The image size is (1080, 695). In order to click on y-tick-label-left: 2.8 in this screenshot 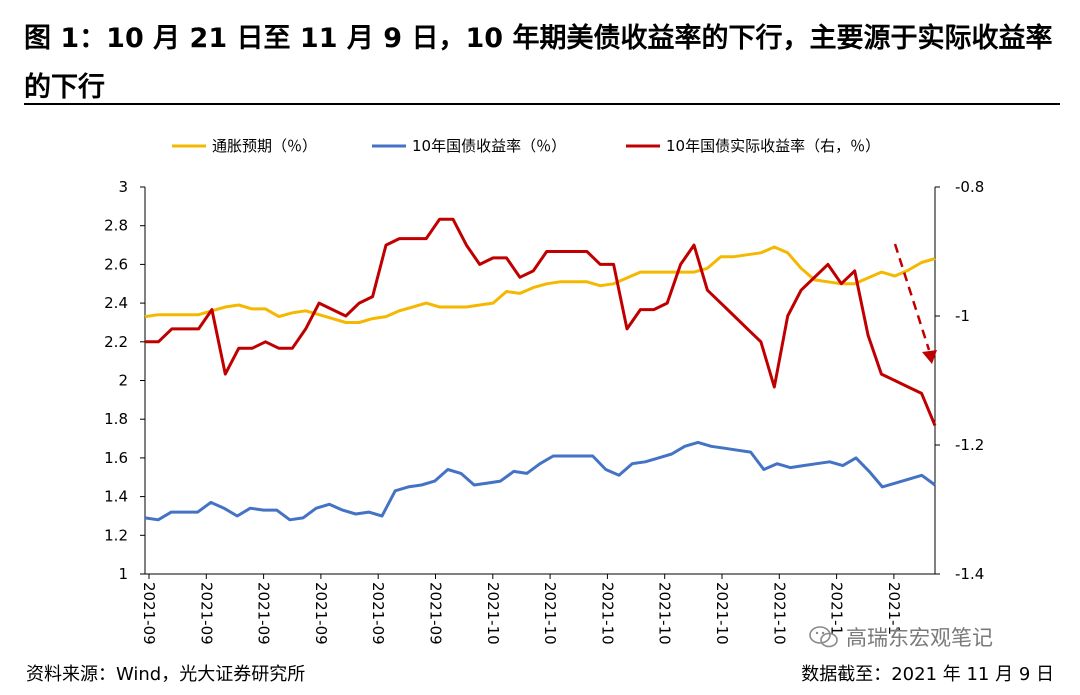, I will do `click(116, 226)`.